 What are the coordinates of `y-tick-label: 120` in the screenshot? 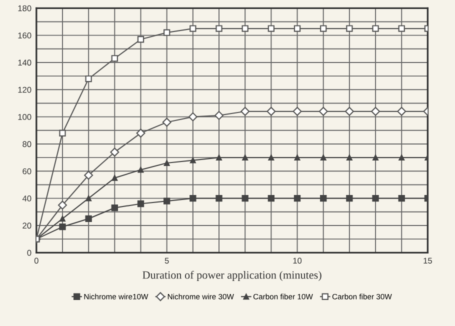 It's located at (25, 89).